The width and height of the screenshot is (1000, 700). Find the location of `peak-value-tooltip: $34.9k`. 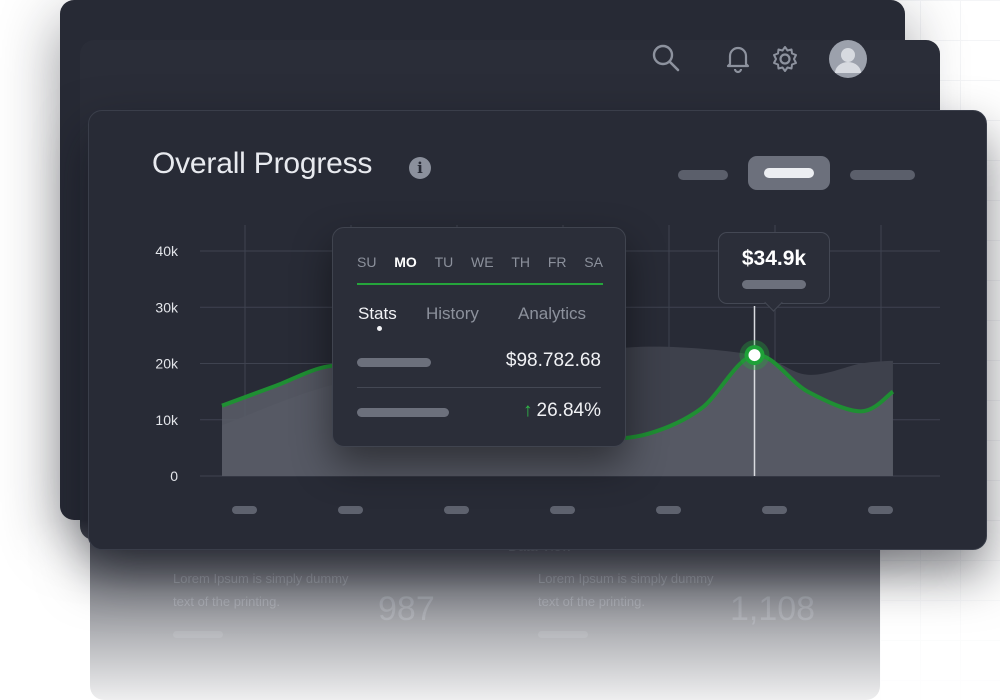

peak-value-tooltip: $34.9k is located at coordinates (774, 268).